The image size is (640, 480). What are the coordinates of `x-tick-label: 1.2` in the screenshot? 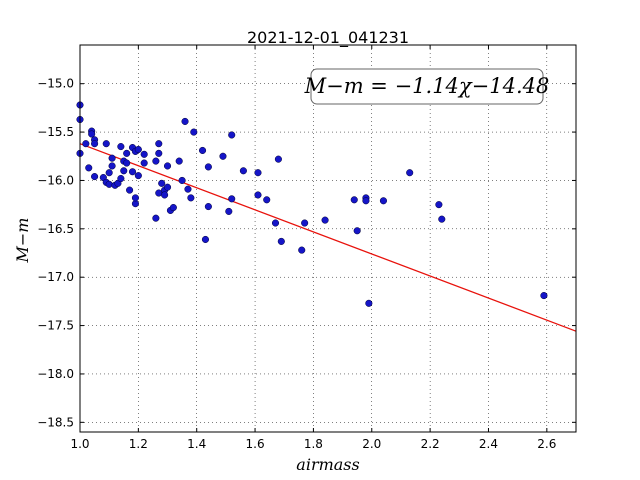 It's located at (138, 444).